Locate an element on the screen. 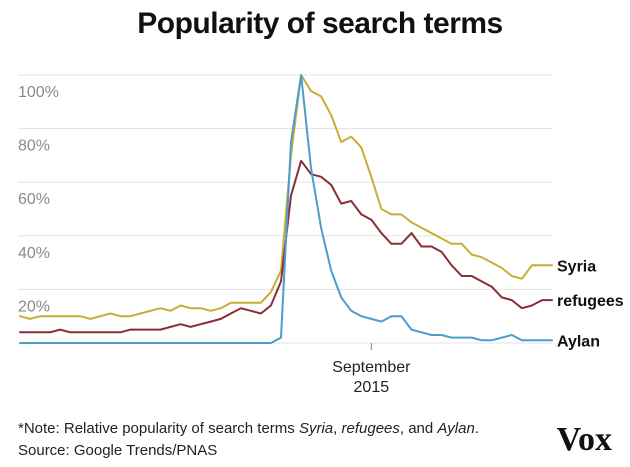 The image size is (630, 467). series-label-refugees: refugees is located at coordinates (590, 301).